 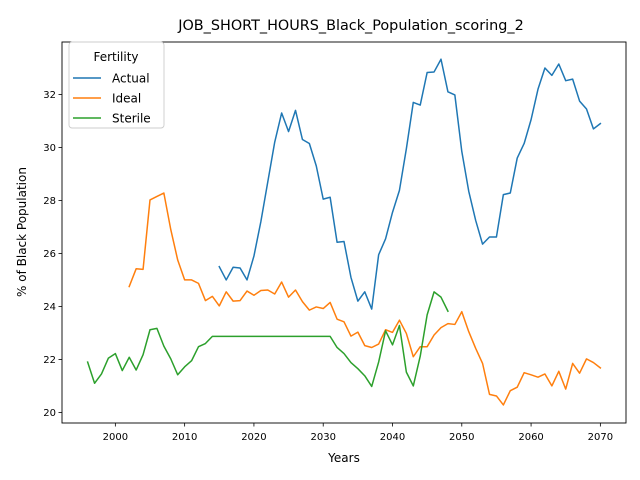 What do you see at coordinates (49, 360) in the screenshot?
I see `y-tick-label: 22` at bounding box center [49, 360].